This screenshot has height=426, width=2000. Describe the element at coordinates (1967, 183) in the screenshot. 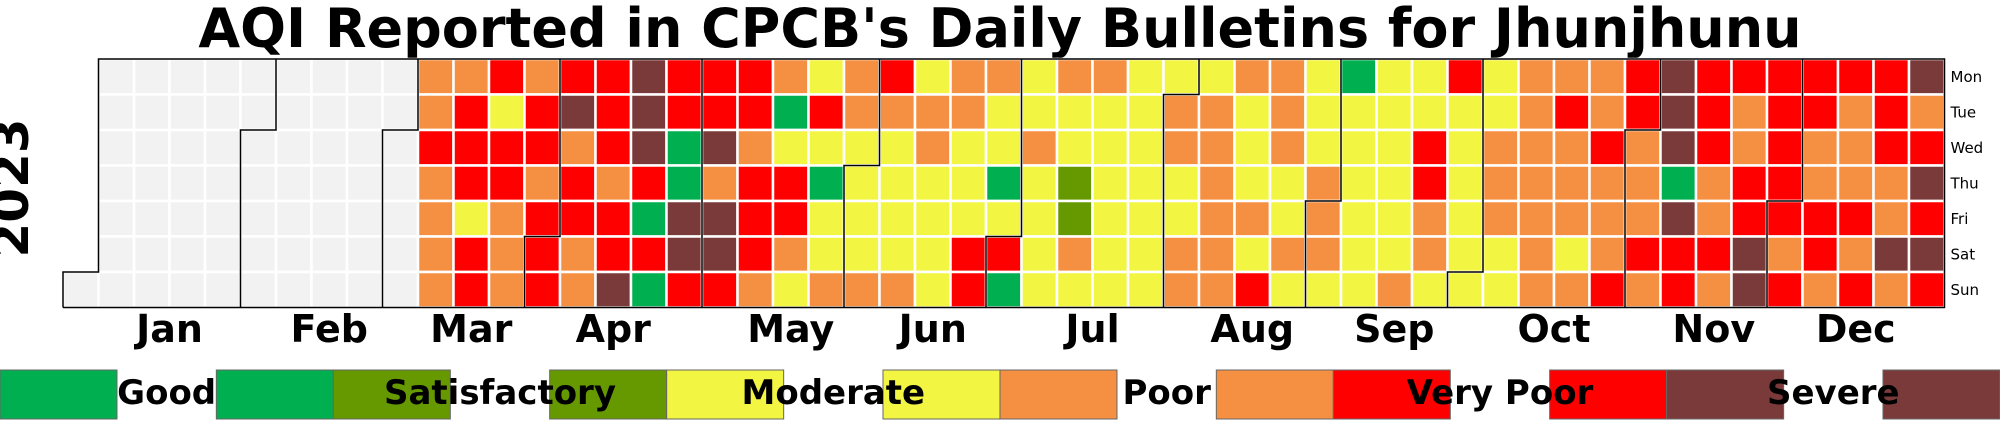

I see `weekday-labels: Mon Tue Wed Thu Fri Sat Sun` at that location.